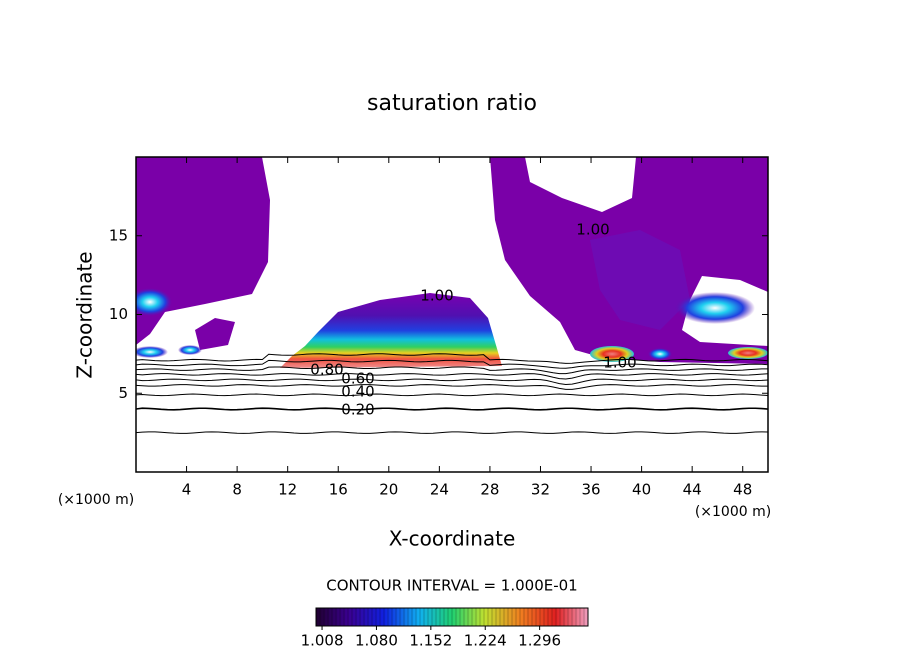 The width and height of the screenshot is (904, 654). Describe the element at coordinates (287, 490) in the screenshot. I see `x-tick-label: 12` at that location.